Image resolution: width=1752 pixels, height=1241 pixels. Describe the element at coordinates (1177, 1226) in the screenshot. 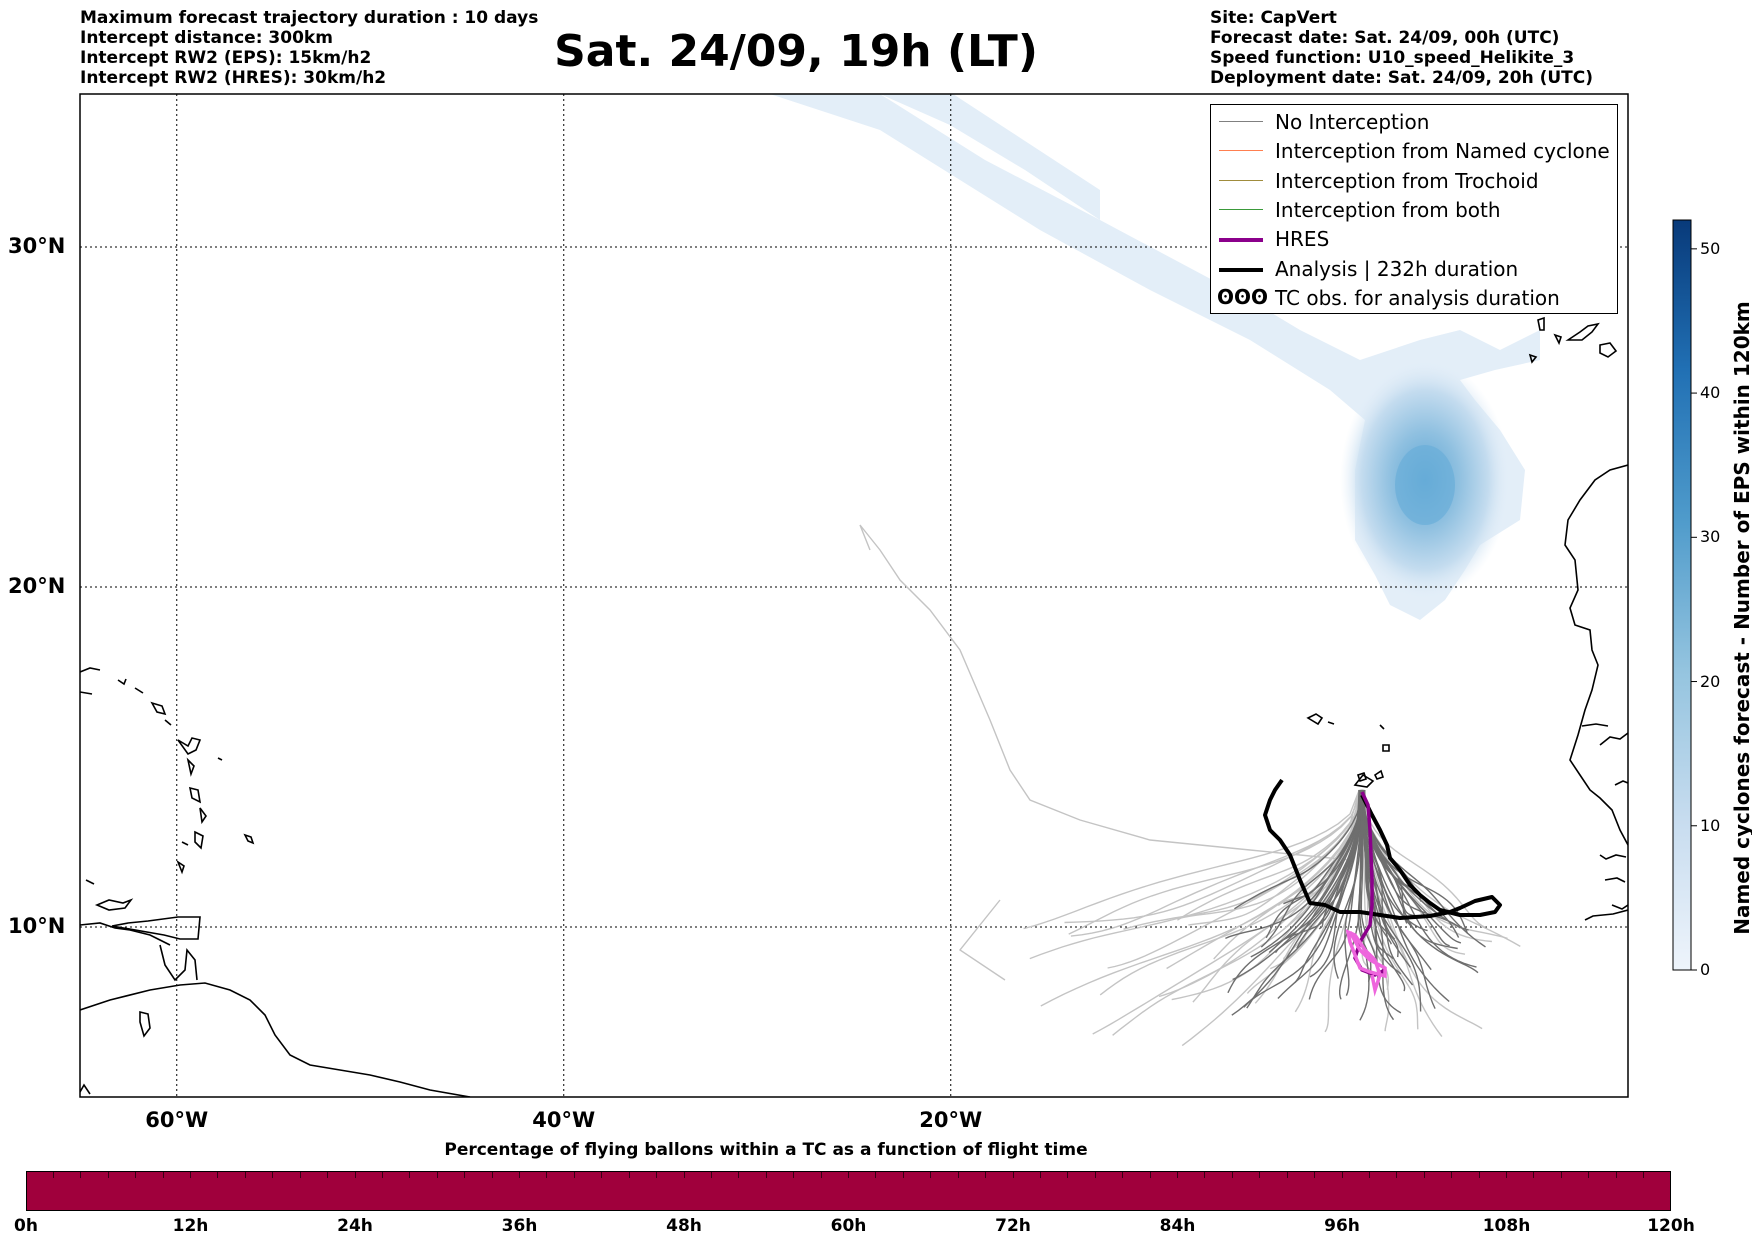

I see `flight-time-tick-label: 84h` at that location.